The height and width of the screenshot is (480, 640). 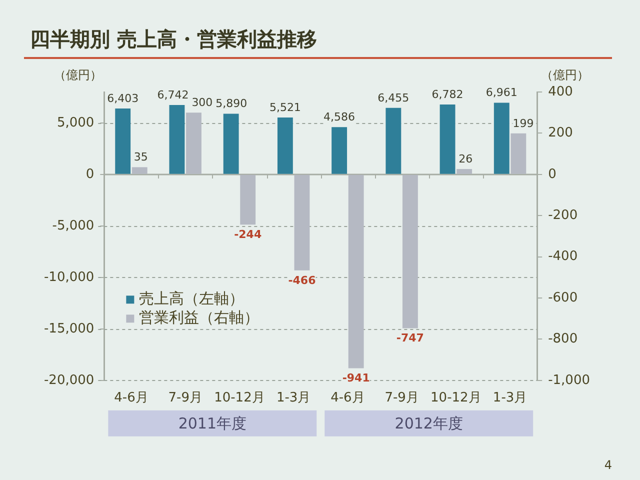 What do you see at coordinates (69, 380) in the screenshot?
I see `y-tick-label: -20,000` at bounding box center [69, 380].